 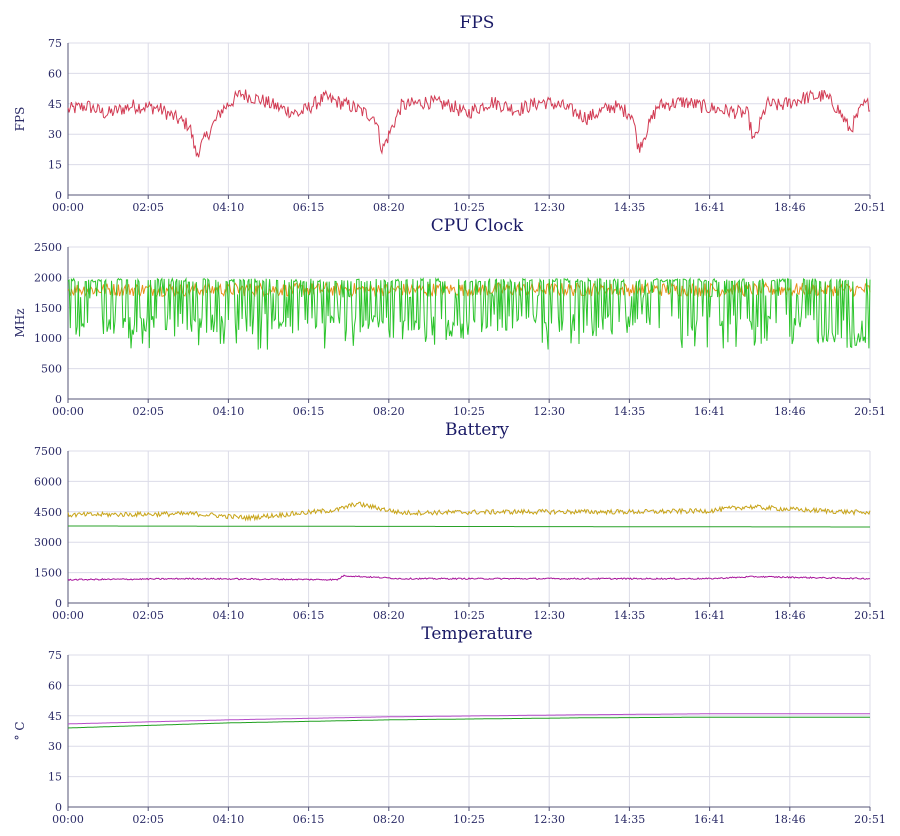 I want to click on y-axis-label: MHz, so click(x=20, y=322).